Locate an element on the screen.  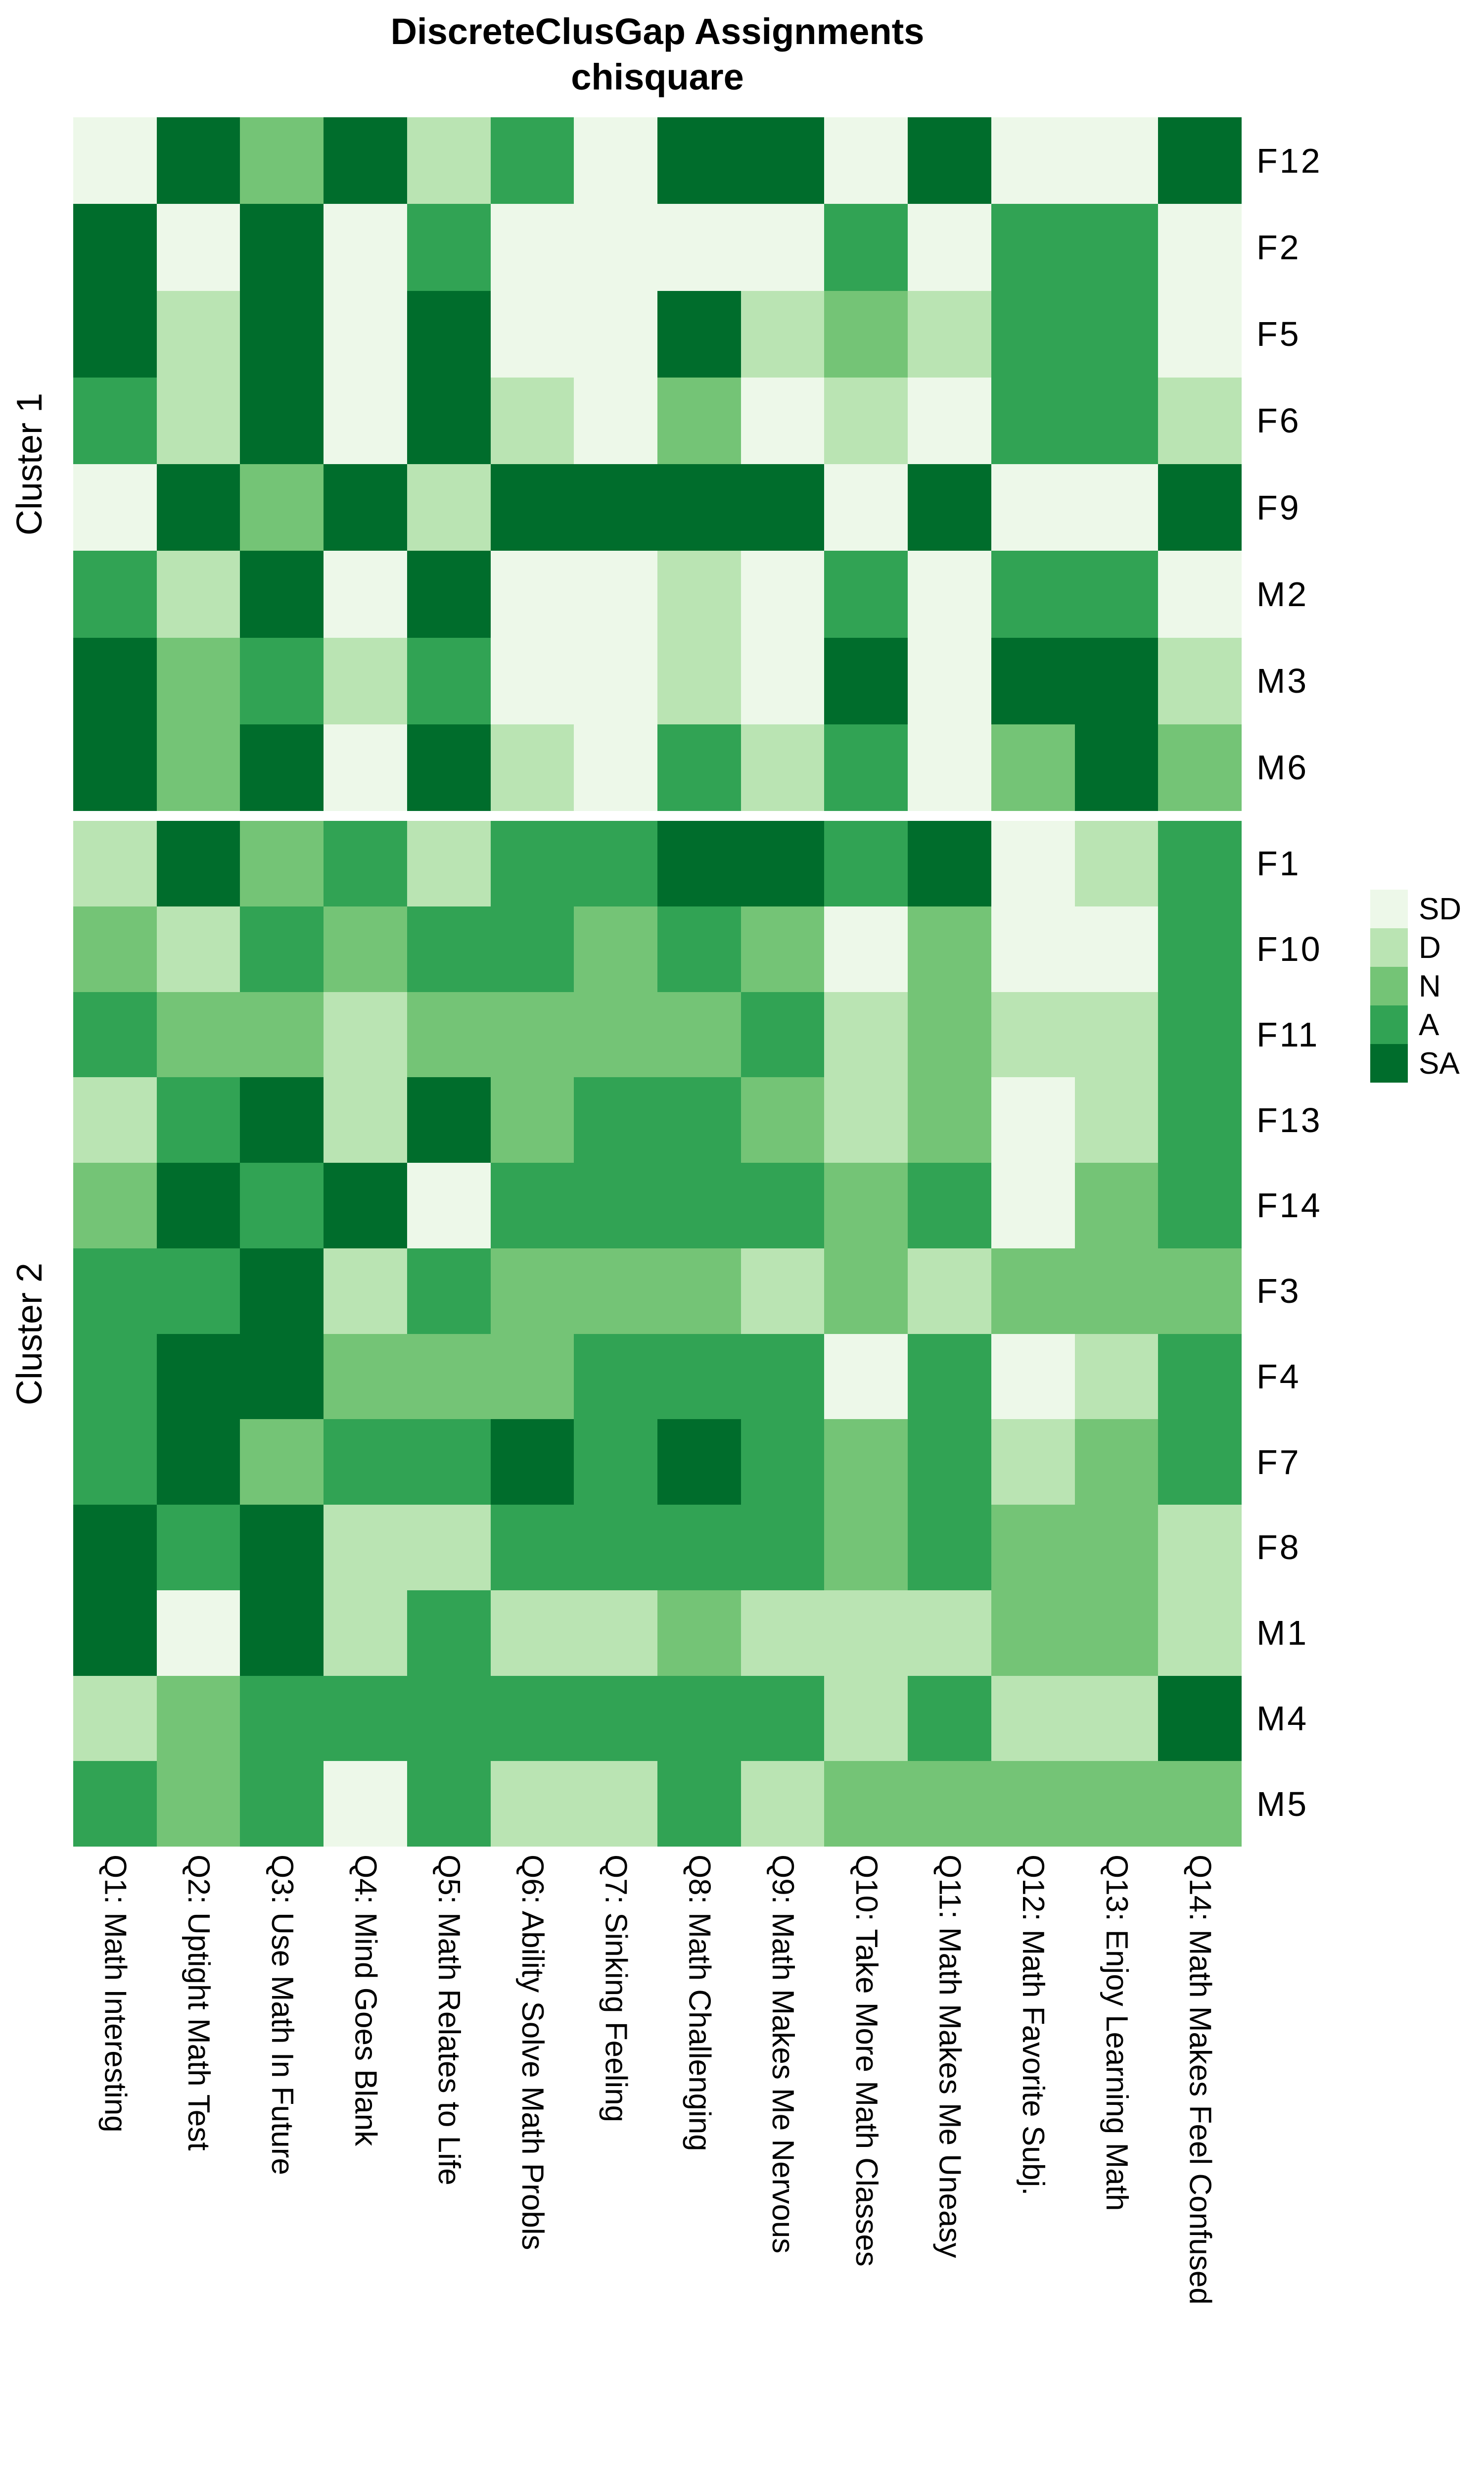
row-label: F3 is located at coordinates (1278, 1292).